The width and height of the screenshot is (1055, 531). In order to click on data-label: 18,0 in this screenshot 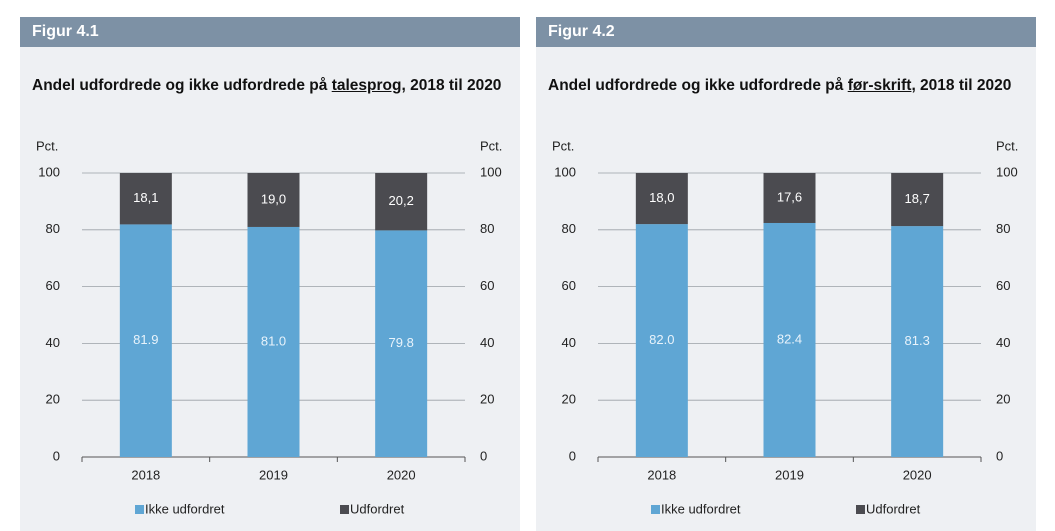, I will do `click(661, 197)`.